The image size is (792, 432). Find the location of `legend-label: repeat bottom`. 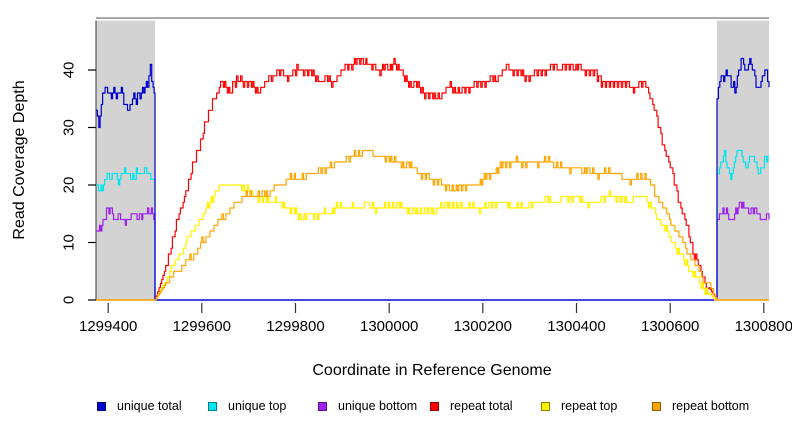

legend-label: repeat bottom is located at coordinates (711, 406).